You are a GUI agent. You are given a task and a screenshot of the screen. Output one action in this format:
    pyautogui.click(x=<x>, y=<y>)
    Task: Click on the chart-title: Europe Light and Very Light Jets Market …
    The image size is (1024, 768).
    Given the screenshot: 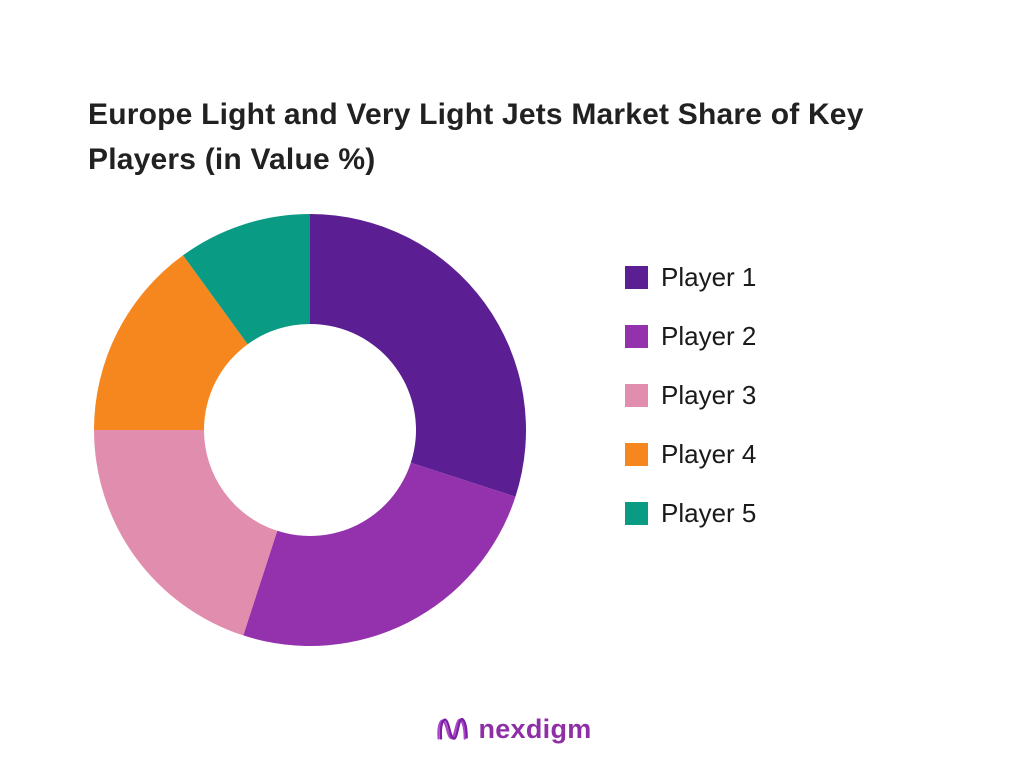 What is the action you would take?
    pyautogui.click(x=476, y=137)
    